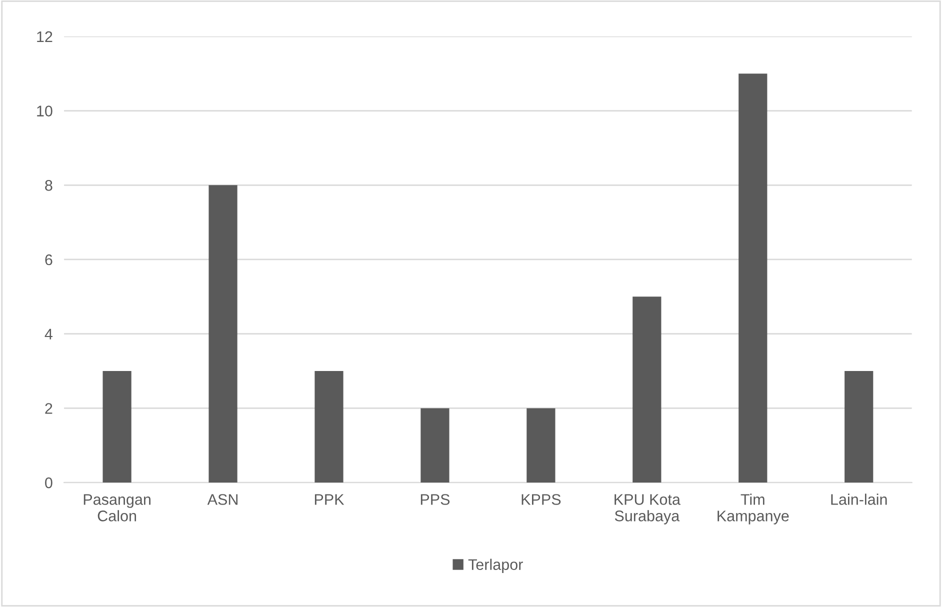  Describe the element at coordinates (435, 499) in the screenshot. I see `x-tick-label: PPS` at that location.